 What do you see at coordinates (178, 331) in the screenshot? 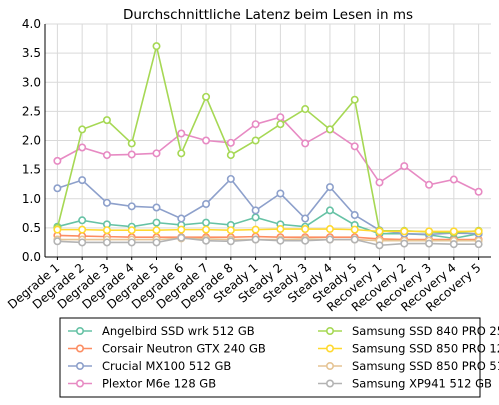
I see `legend-label: Angelbird SSD wrk 512 GB` at bounding box center [178, 331].